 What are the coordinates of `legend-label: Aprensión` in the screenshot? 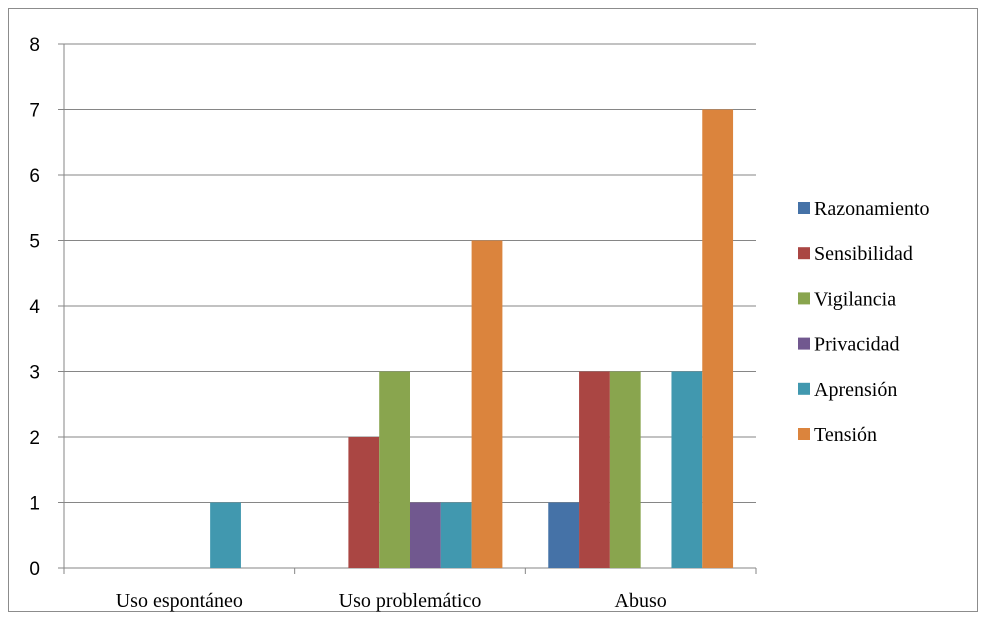 It's located at (855, 390).